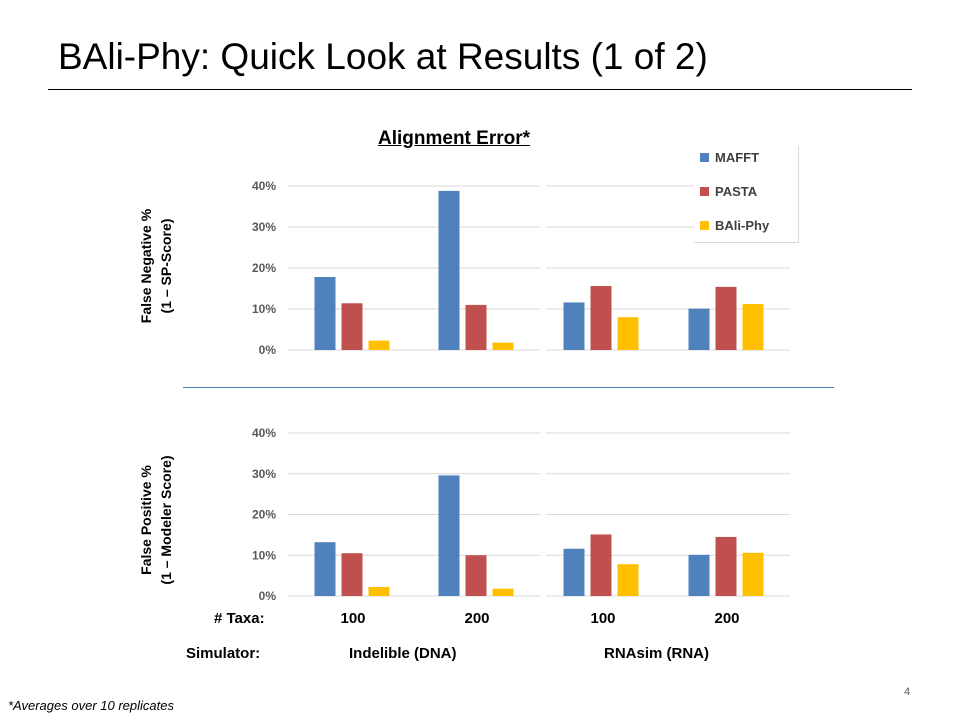  I want to click on y-tick-label-p2-1: 10%, so click(264, 555).